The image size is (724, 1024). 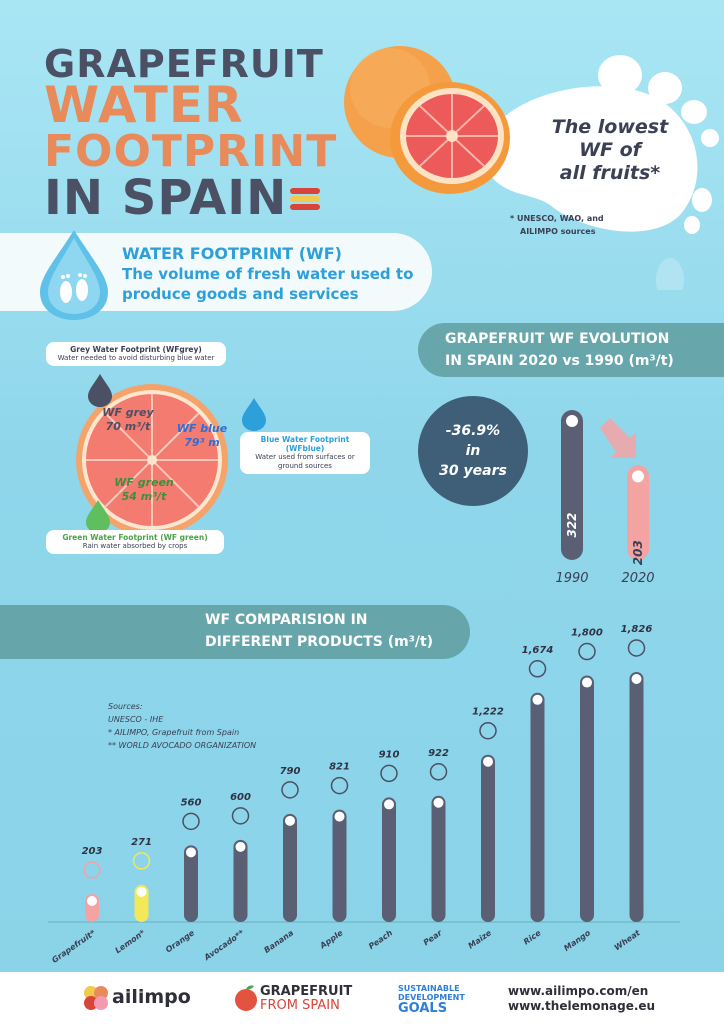 What do you see at coordinates (100, 390) in the screenshot?
I see `grey-drop-icon` at bounding box center [100, 390].